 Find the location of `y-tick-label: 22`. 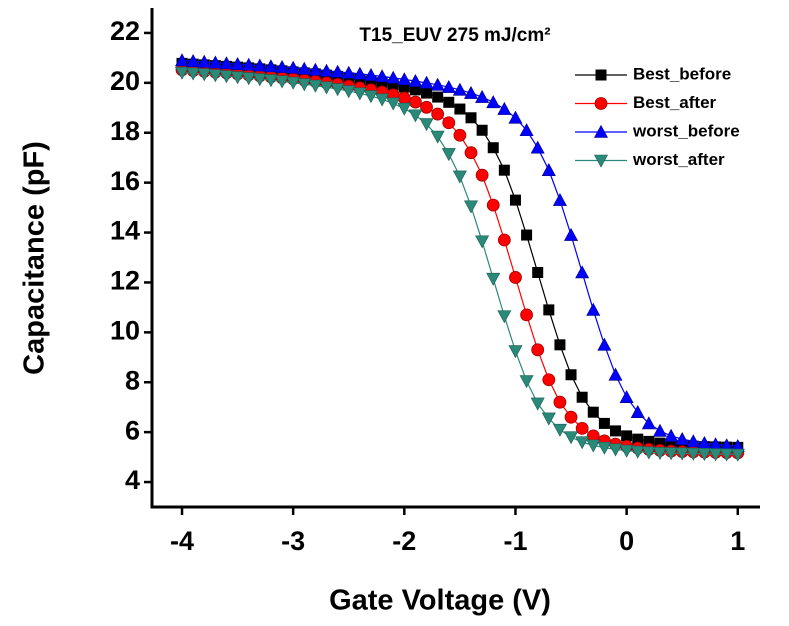

y-tick-label: 22 is located at coordinates (125, 31).